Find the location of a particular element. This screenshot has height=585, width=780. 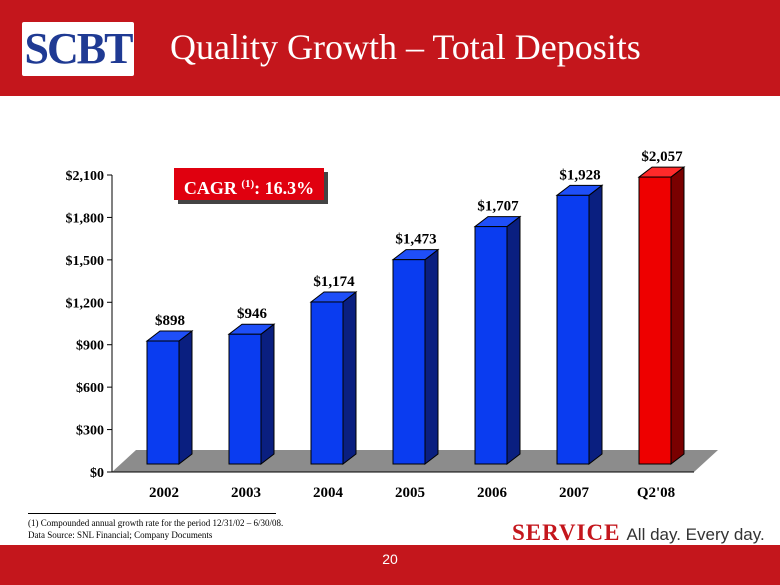

bar-value-label: $1,928 is located at coordinates (579, 175).